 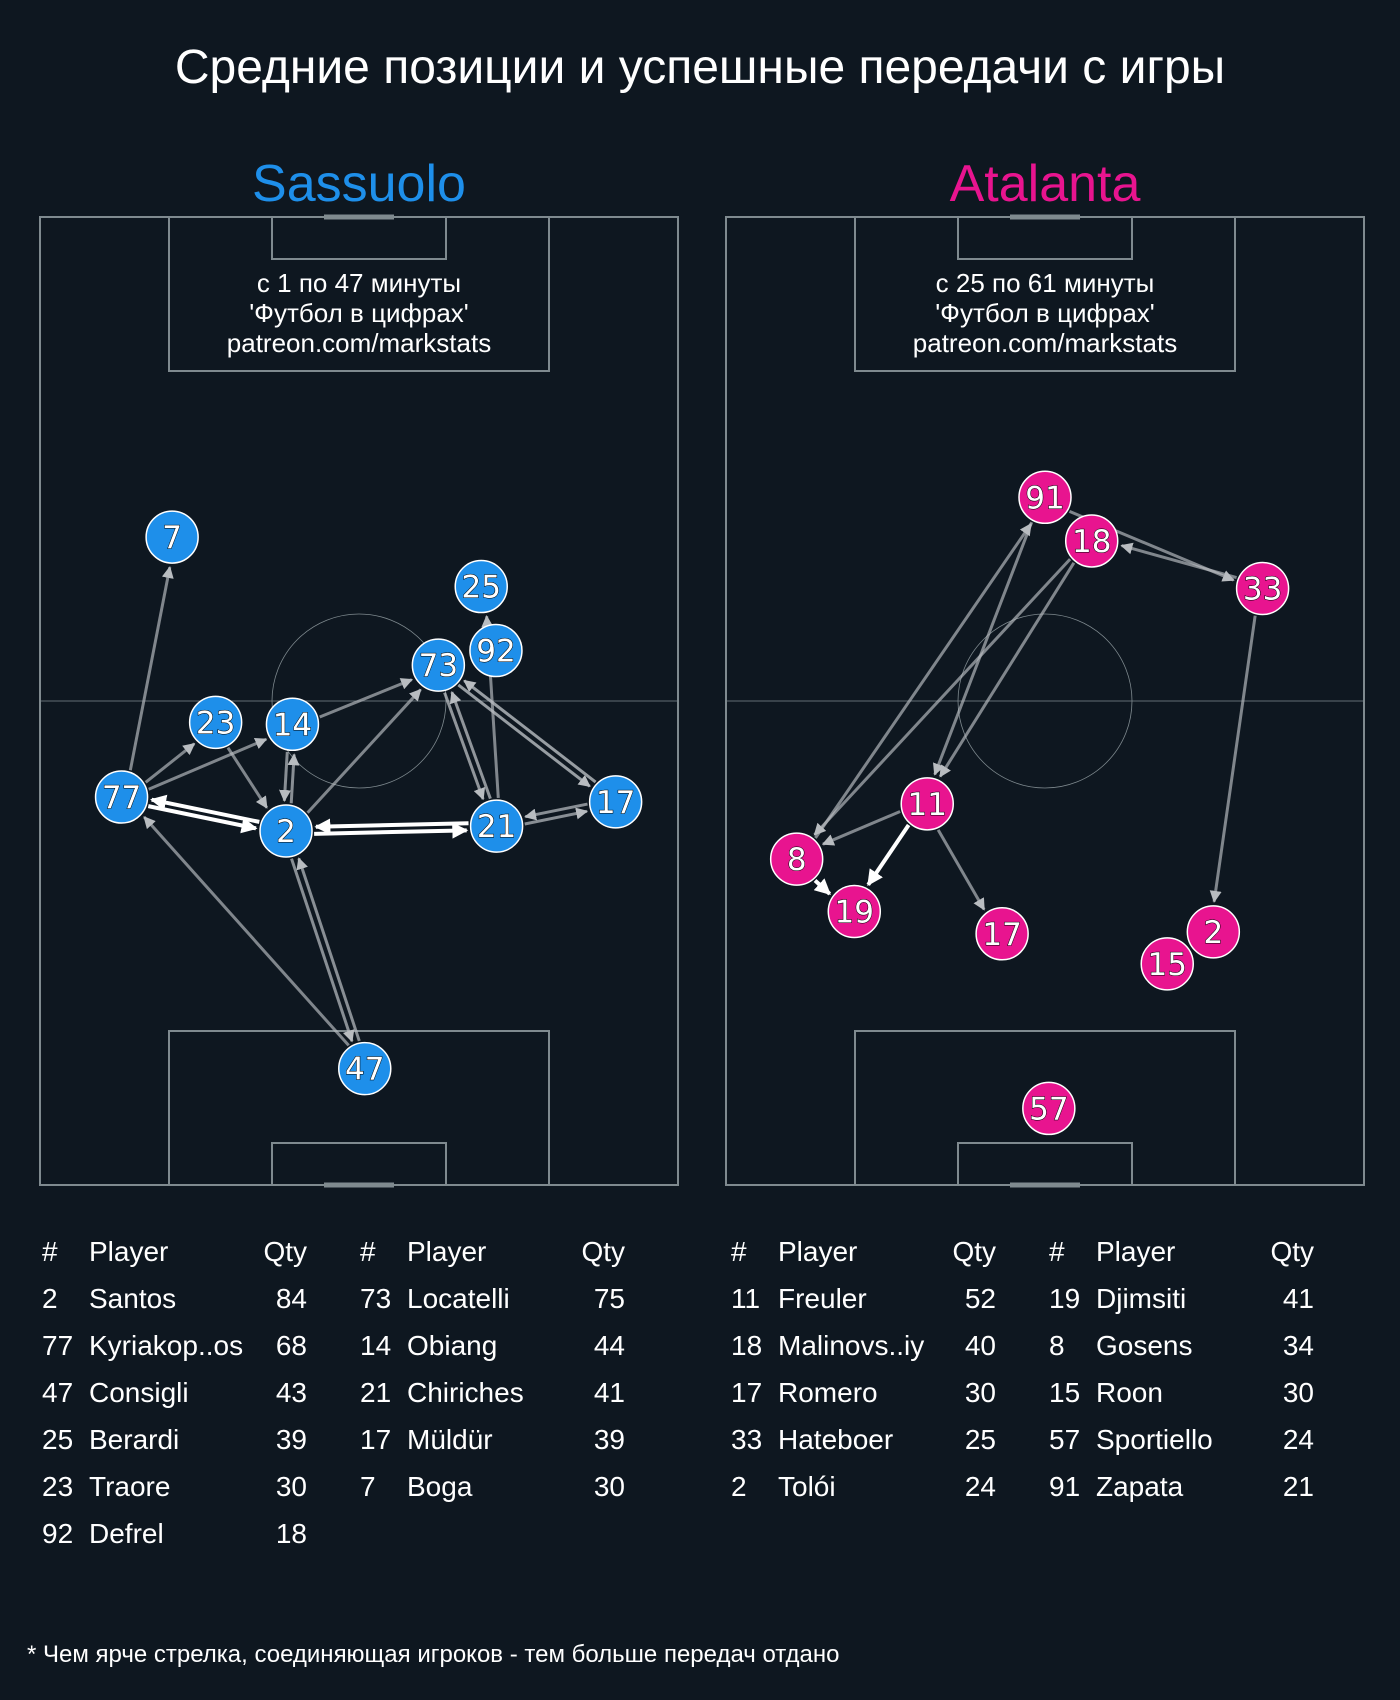 I want to click on cell-name: Locatelli, so click(x=458, y=1298).